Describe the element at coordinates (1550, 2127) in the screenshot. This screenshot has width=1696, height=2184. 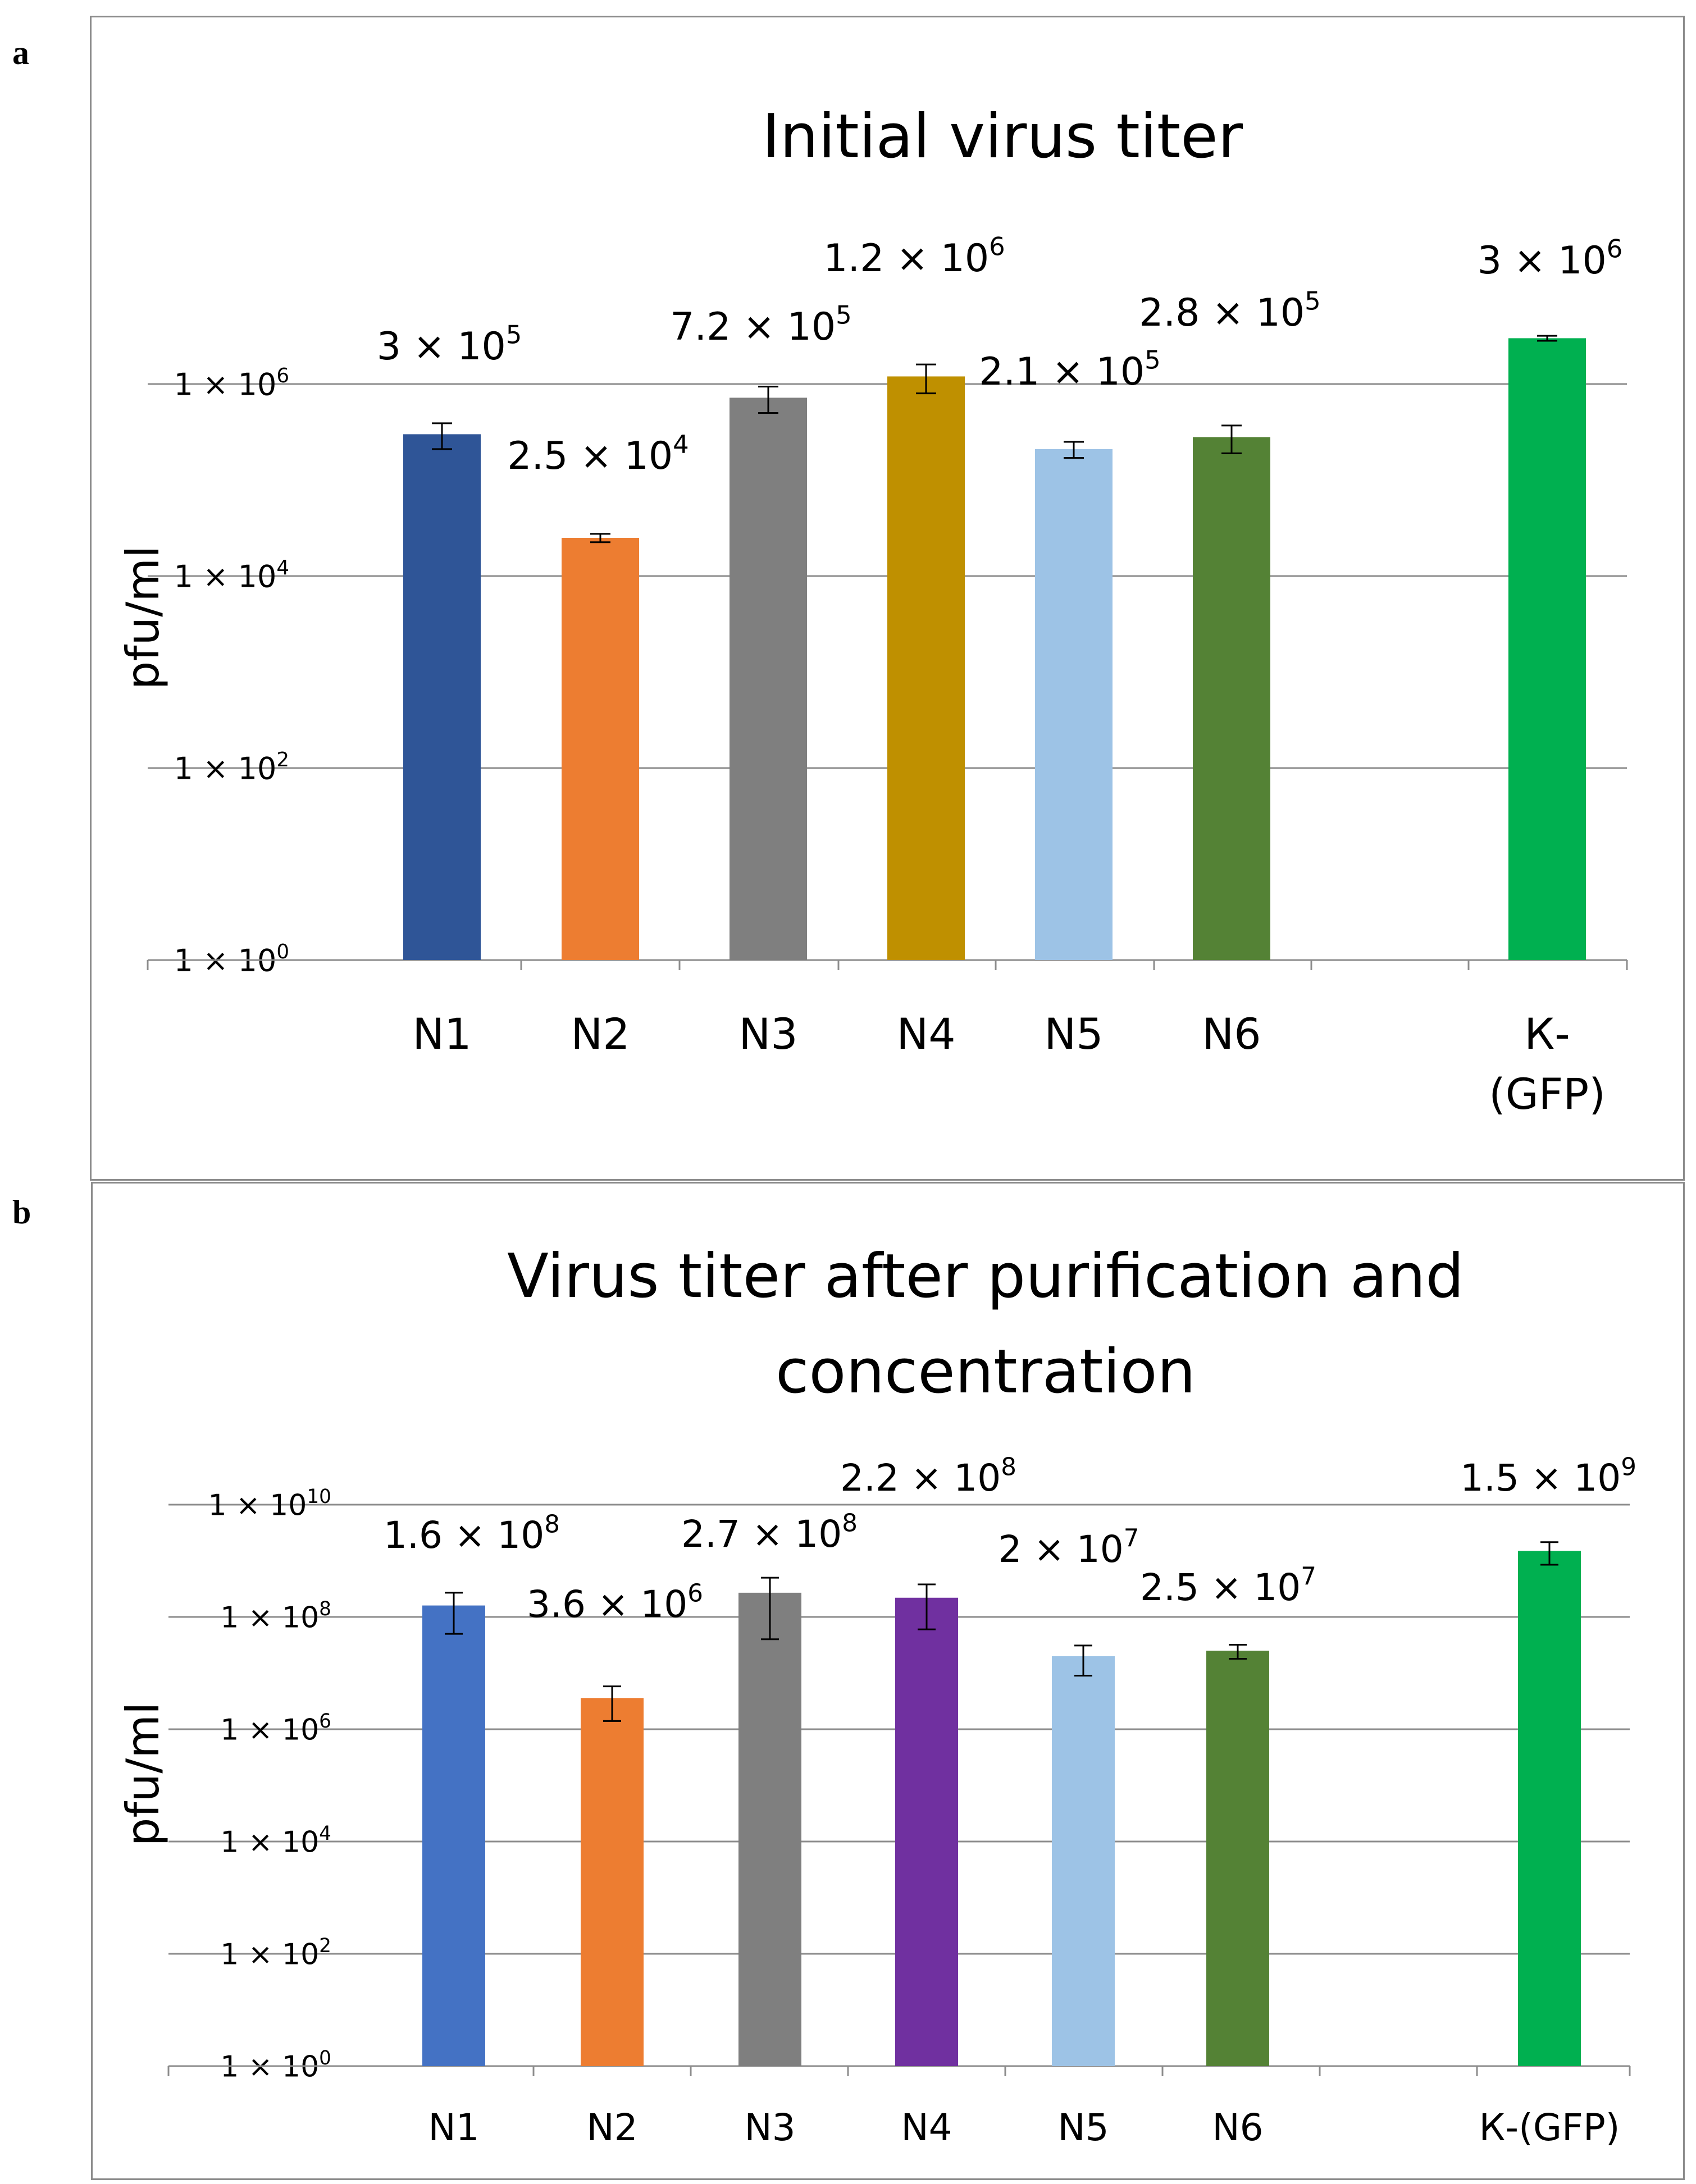
I see `x-tick-label: К-(GFP)` at that location.